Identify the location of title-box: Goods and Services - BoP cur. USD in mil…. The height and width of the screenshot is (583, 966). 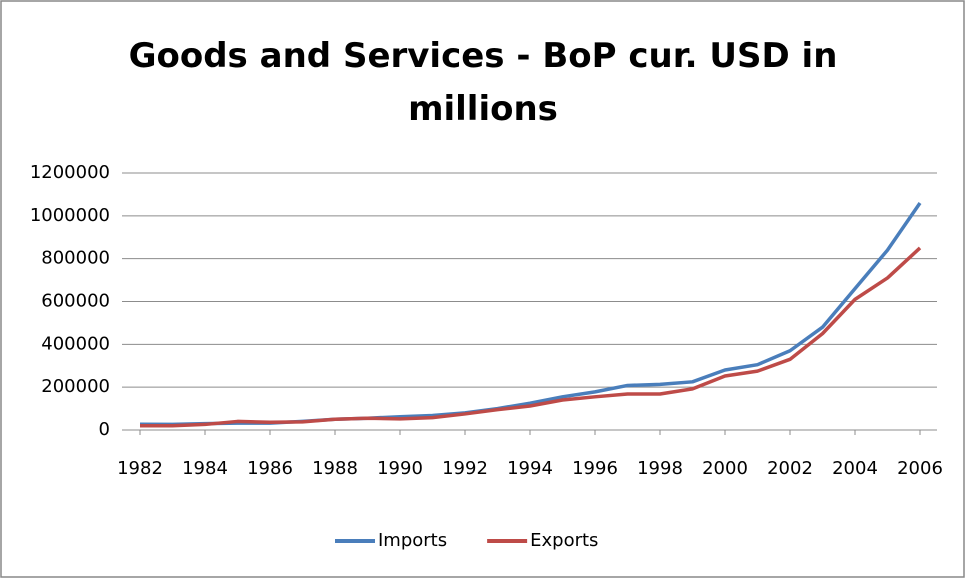
(483, 82).